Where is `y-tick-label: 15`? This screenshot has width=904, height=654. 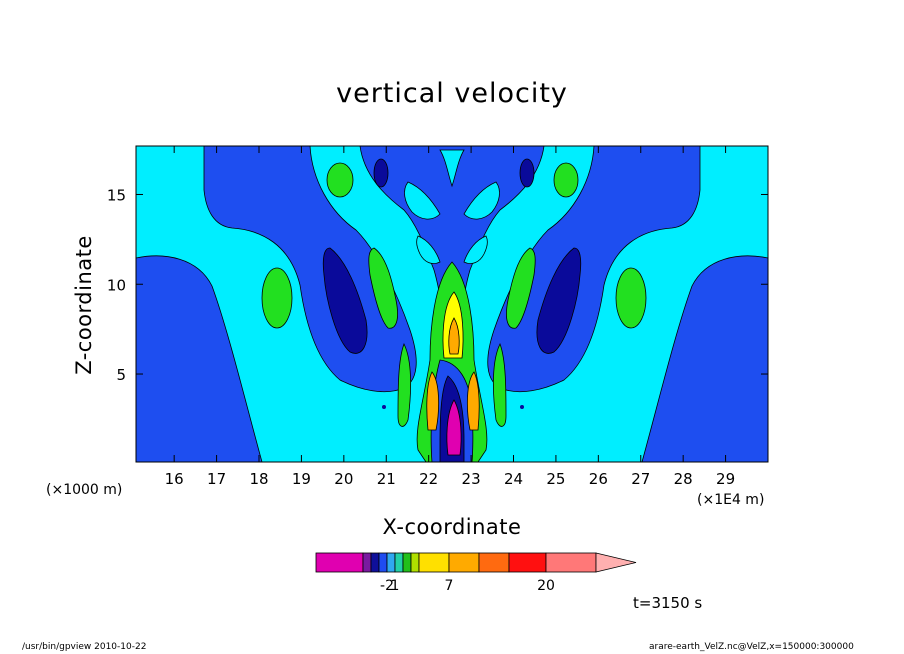
y-tick-label: 15 is located at coordinates (116, 195).